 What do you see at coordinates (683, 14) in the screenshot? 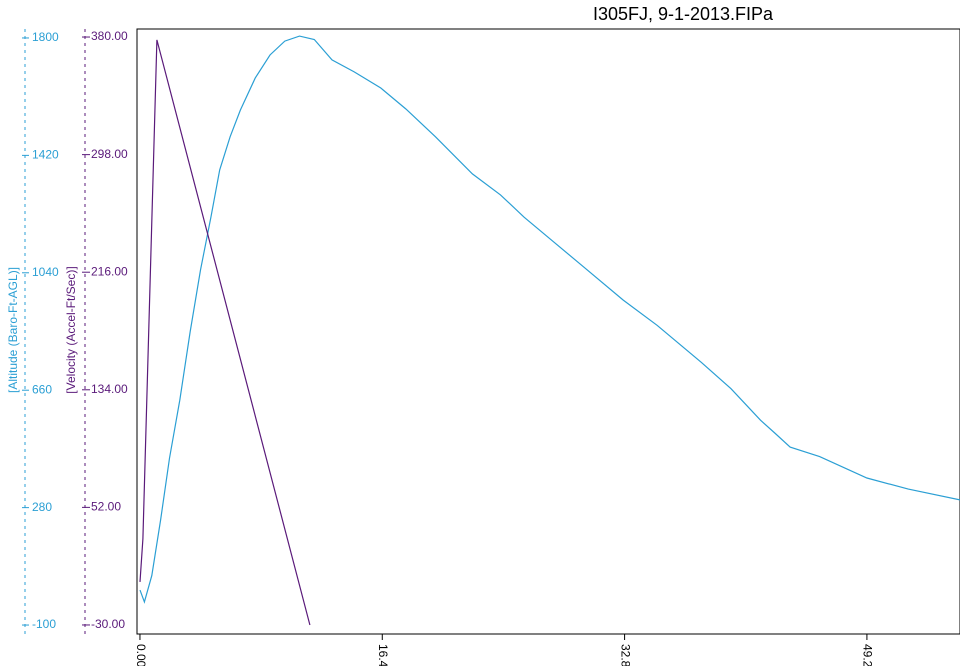
I see `chart-title: I305FJ, 9-1-2013.FIPa` at bounding box center [683, 14].